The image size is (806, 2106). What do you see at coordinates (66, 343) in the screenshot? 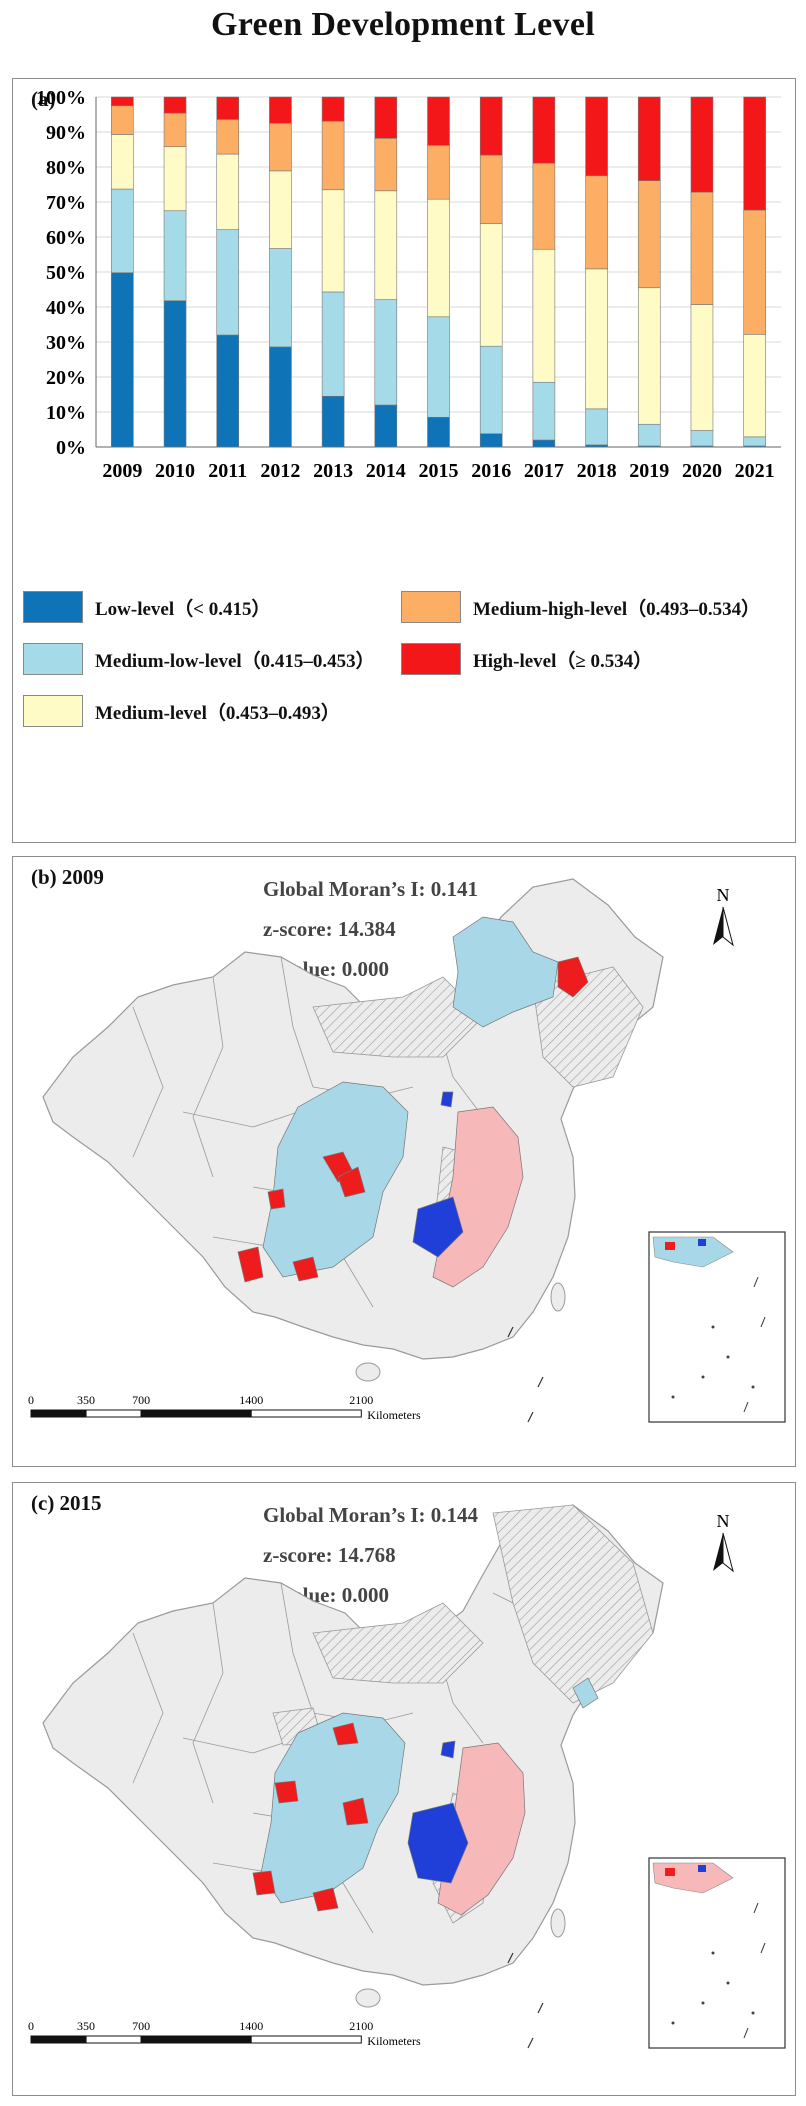
I see `y-tick-label: 30%` at bounding box center [66, 343].